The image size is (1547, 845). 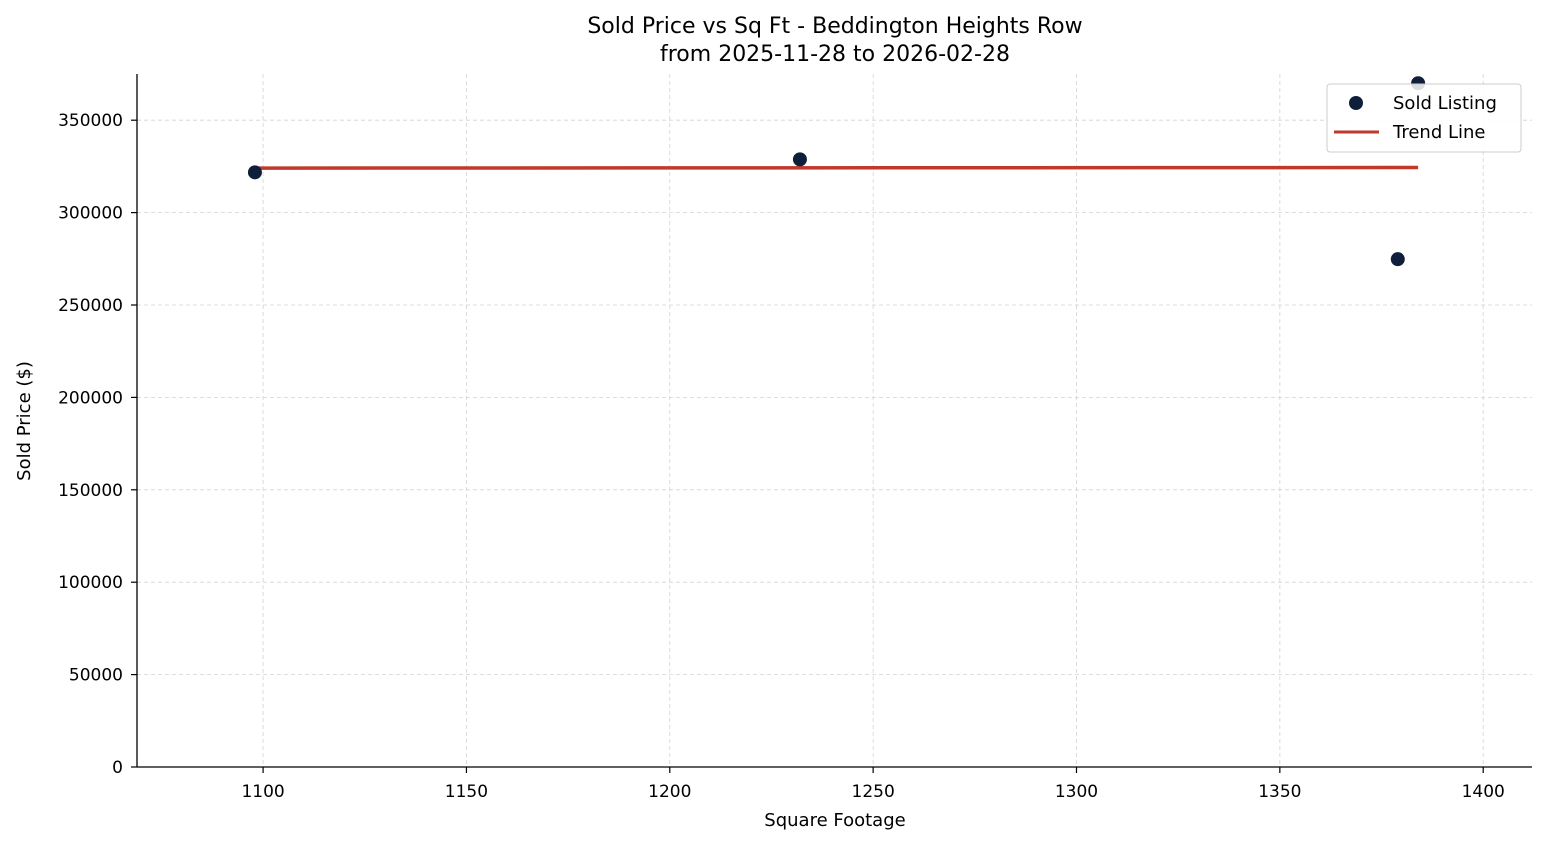 I want to click on y-tick-label: 250000, so click(x=90, y=306).